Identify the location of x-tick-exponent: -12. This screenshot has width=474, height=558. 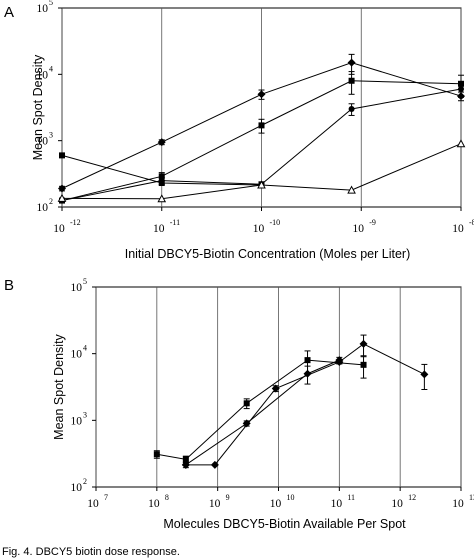
(75, 222).